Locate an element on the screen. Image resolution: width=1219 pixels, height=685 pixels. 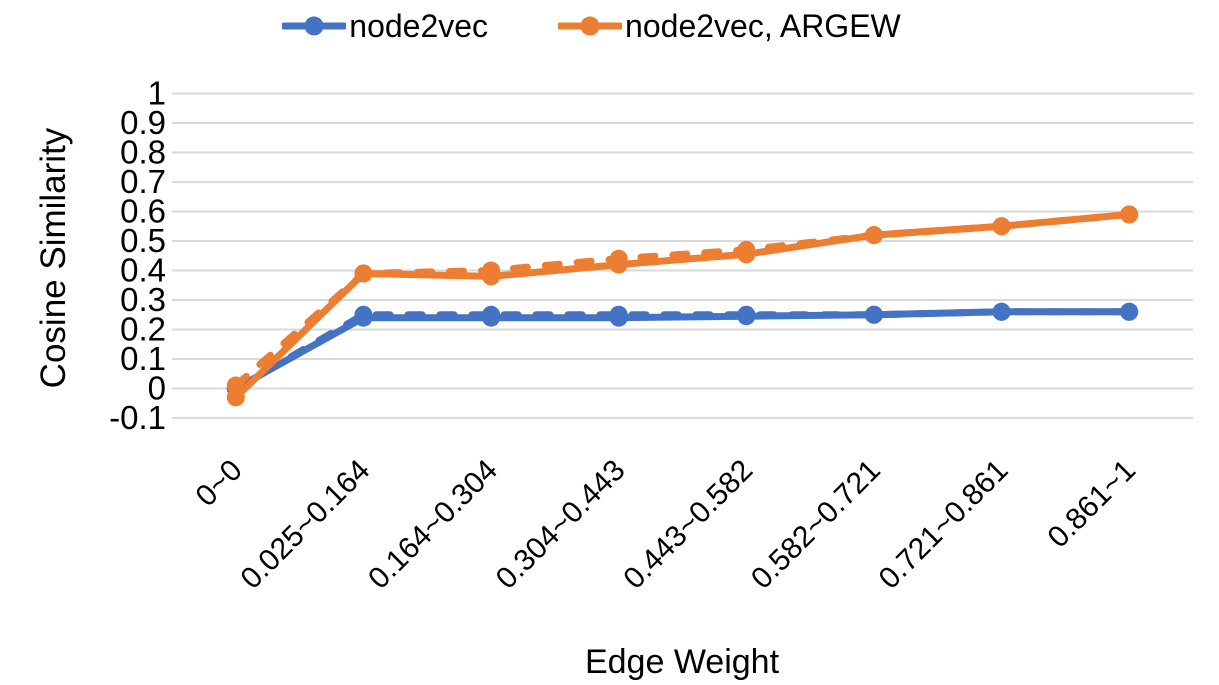
y-tick-label: 0.7 is located at coordinates (143, 181).